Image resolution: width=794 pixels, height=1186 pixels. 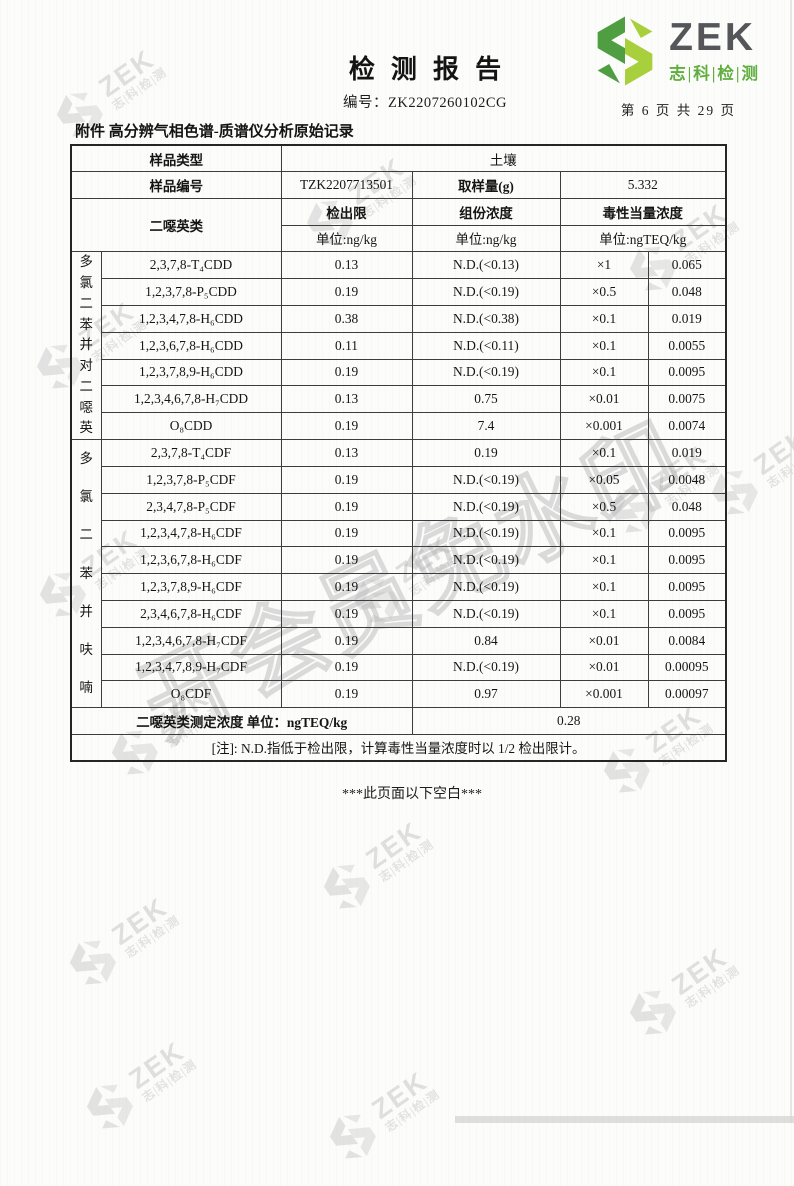 I want to click on congener-name-cell: 1,2,3,4,6,7,8-H₇CDD, so click(x=191, y=399).